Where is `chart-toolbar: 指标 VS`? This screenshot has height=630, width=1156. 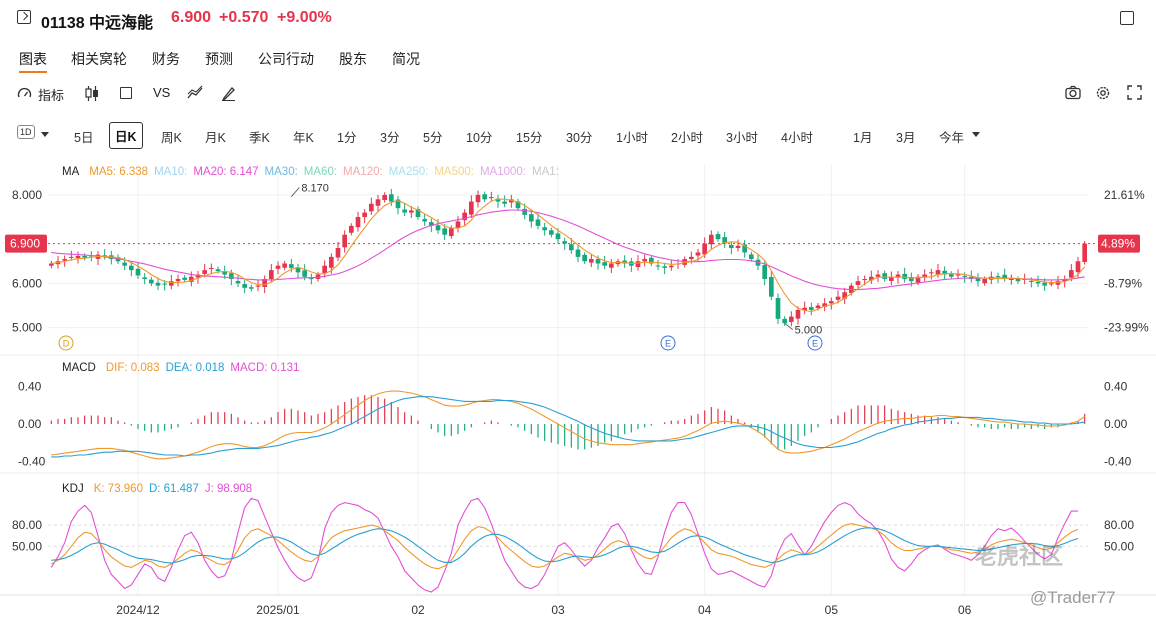
chart-toolbar: 指标 VS is located at coordinates (578, 94).